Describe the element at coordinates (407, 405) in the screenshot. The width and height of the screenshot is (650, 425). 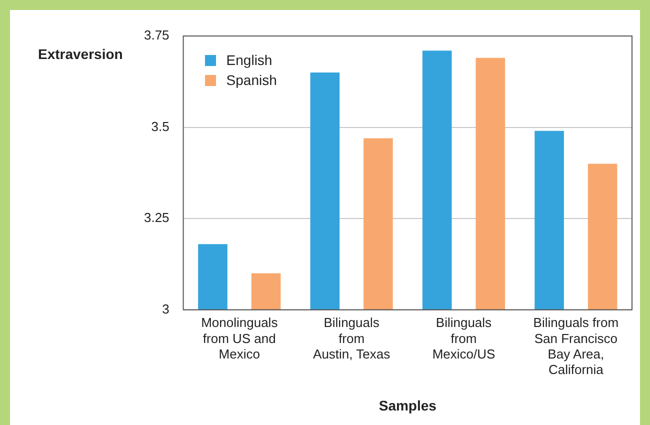
I see `x-axis-title: Samples` at that location.